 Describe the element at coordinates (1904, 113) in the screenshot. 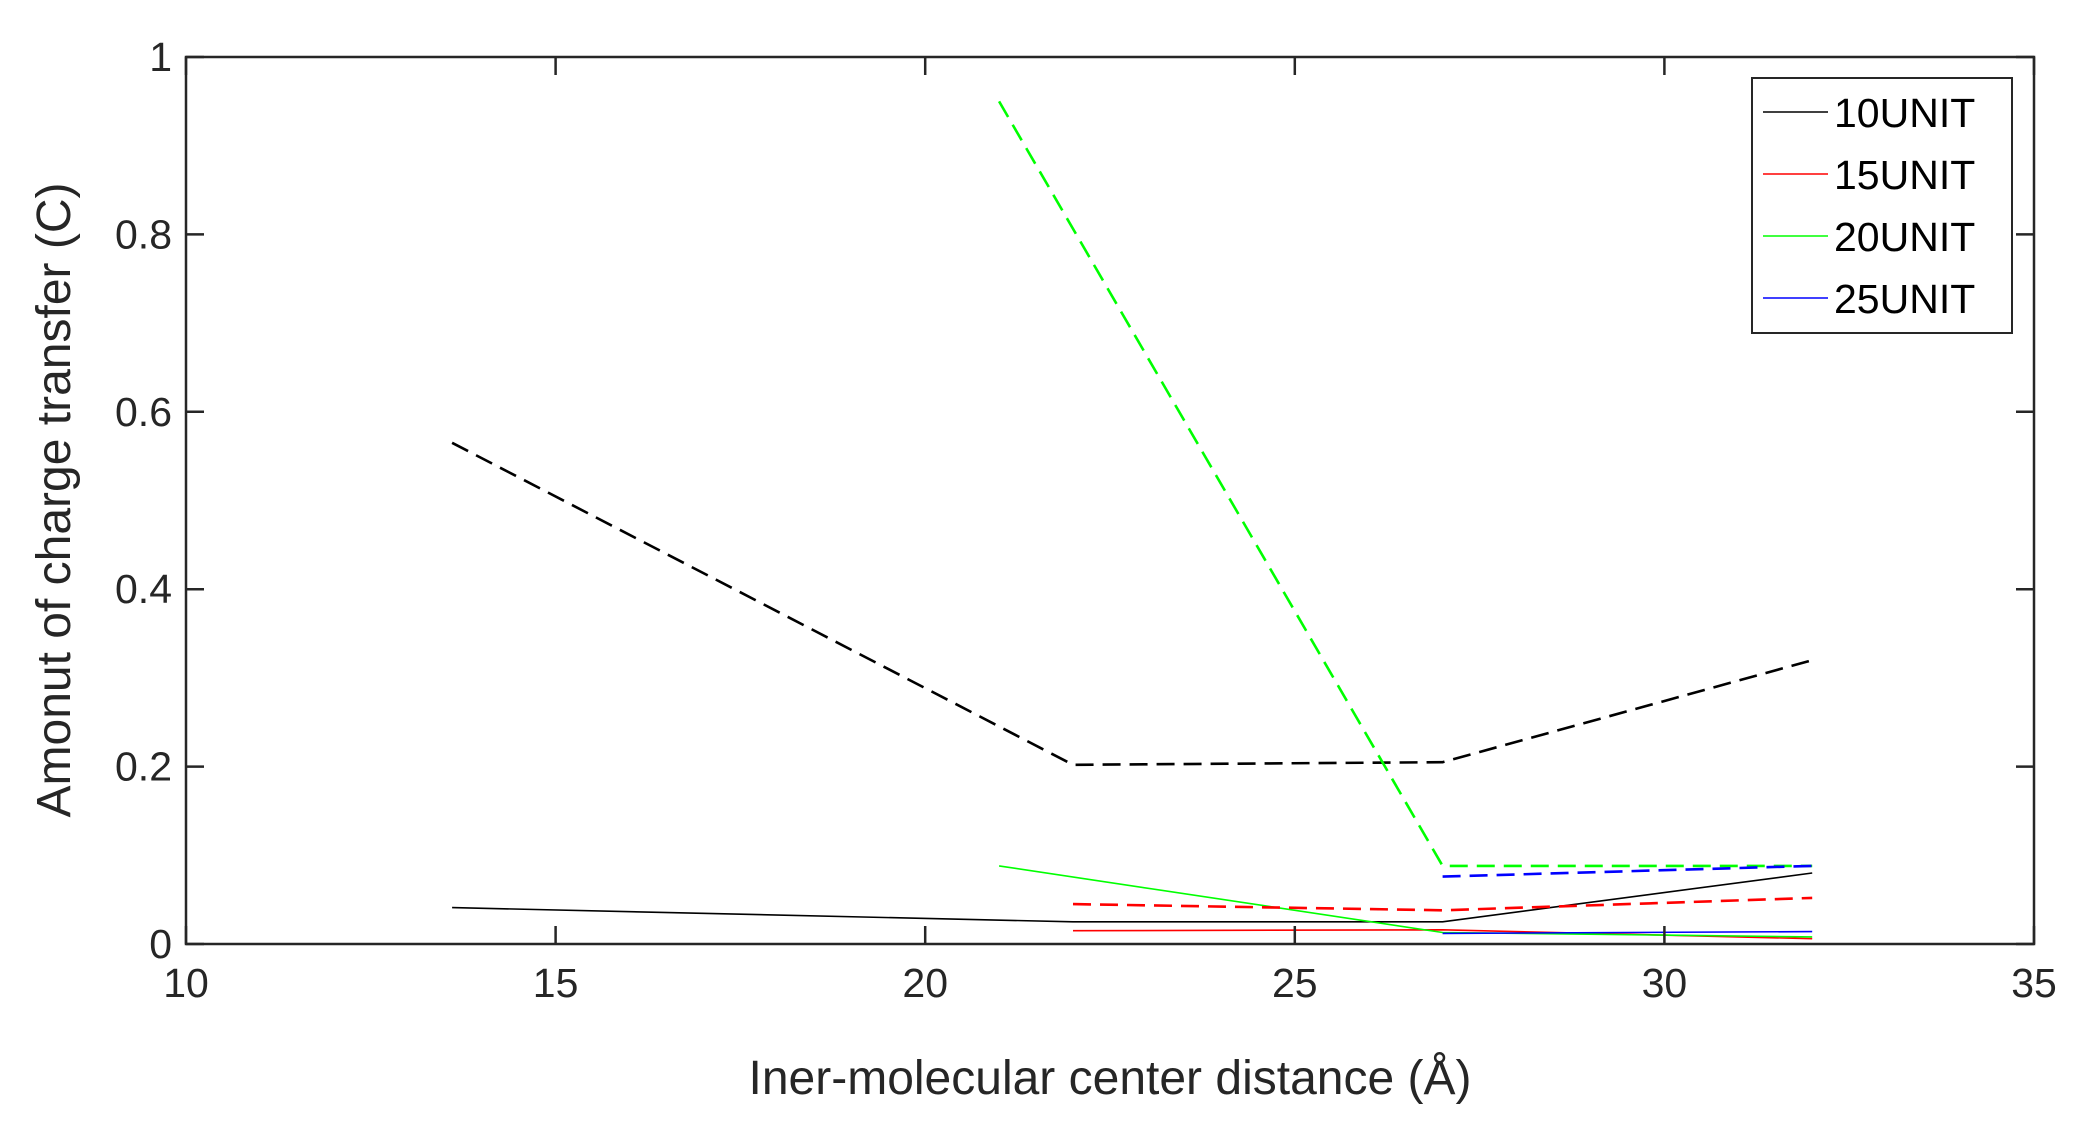

I see `legend-label: 10UNIT` at that location.